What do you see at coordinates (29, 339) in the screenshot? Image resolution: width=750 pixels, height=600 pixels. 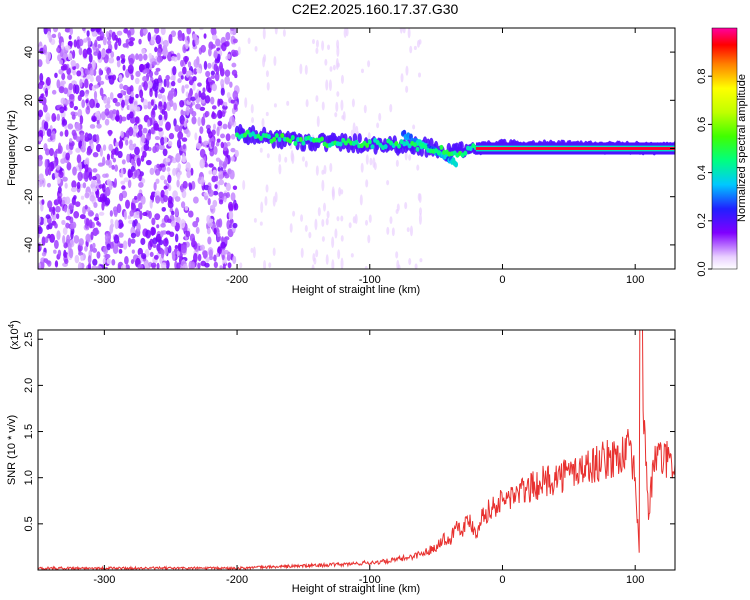 I see `y-tick-label: 2.5` at bounding box center [29, 339].